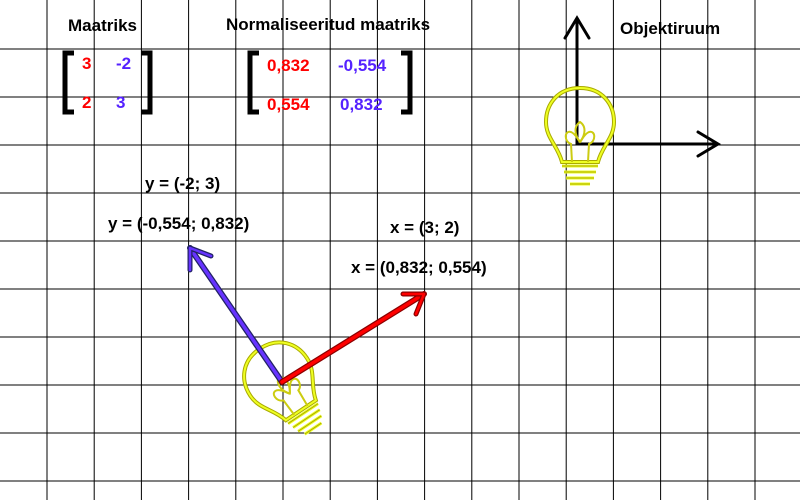 This screenshot has height=500, width=800. Describe the element at coordinates (328, 24) in the screenshot. I see `normalized-matrix-title: Normaliseeritud maatriks` at that location.